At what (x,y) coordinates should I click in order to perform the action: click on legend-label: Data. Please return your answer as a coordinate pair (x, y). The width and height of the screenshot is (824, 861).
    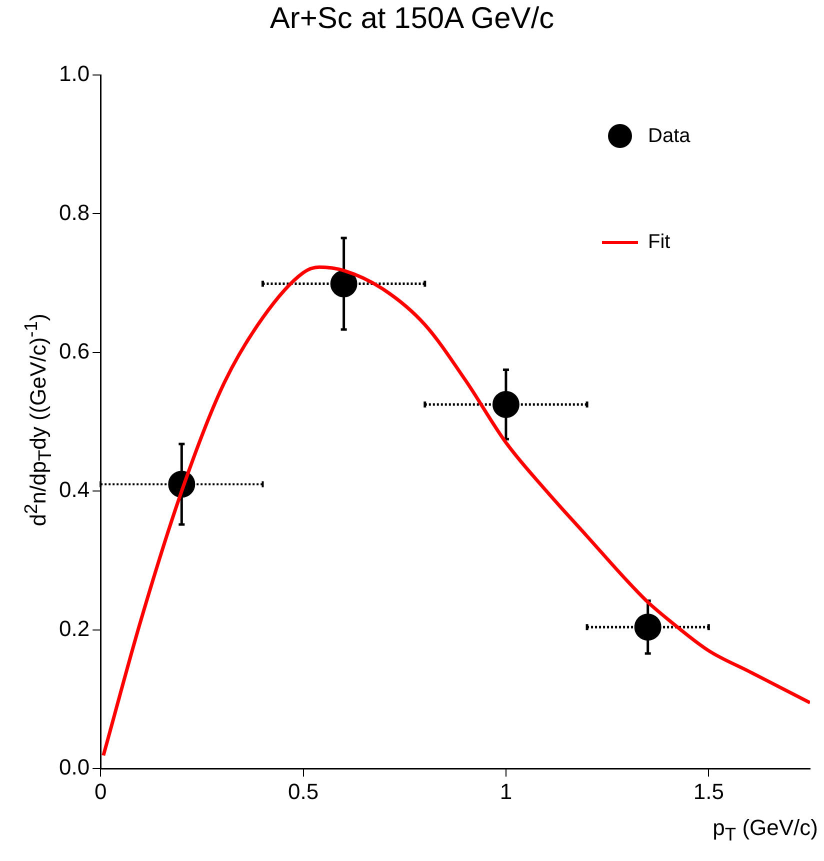
    Looking at the image, I should click on (669, 136).